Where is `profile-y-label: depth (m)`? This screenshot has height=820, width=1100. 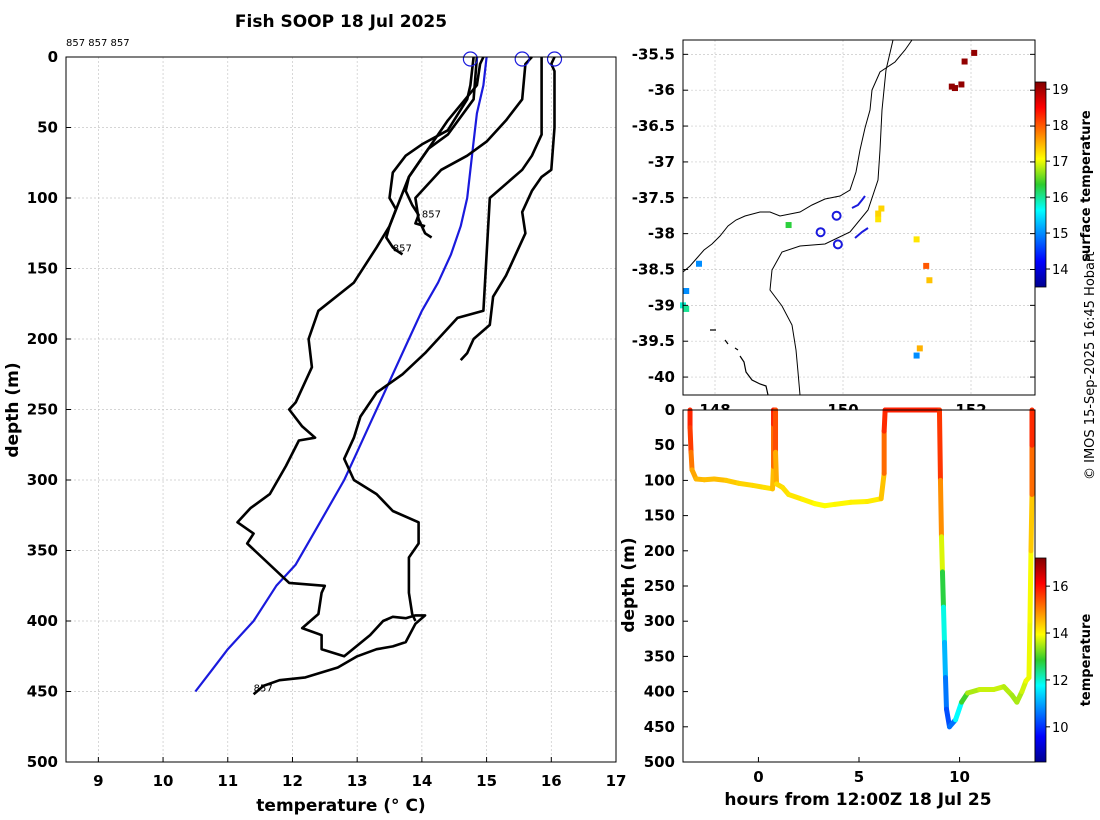 profile-y-label: depth (m) is located at coordinates (13, 409).